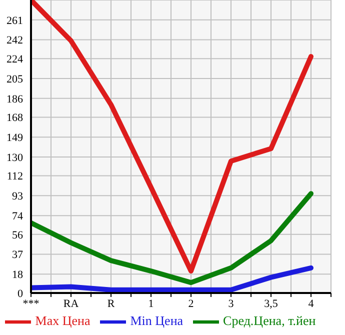 The height and width of the screenshot is (335, 345). I want to click on x-tick-label: 2, so click(191, 304).